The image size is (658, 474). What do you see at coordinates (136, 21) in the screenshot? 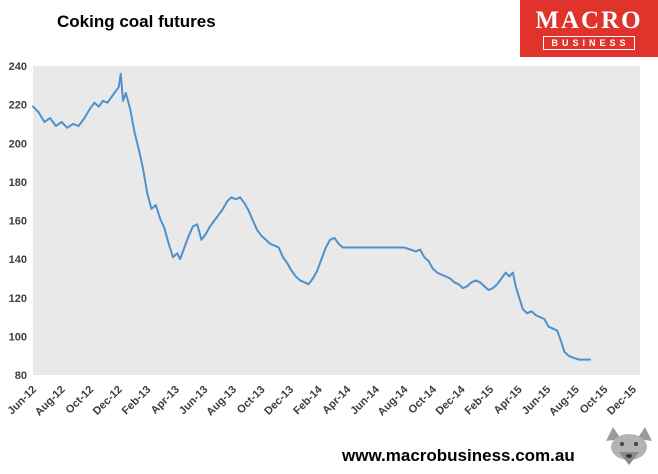
I see `page-title: Coking coal futures` at bounding box center [136, 21].